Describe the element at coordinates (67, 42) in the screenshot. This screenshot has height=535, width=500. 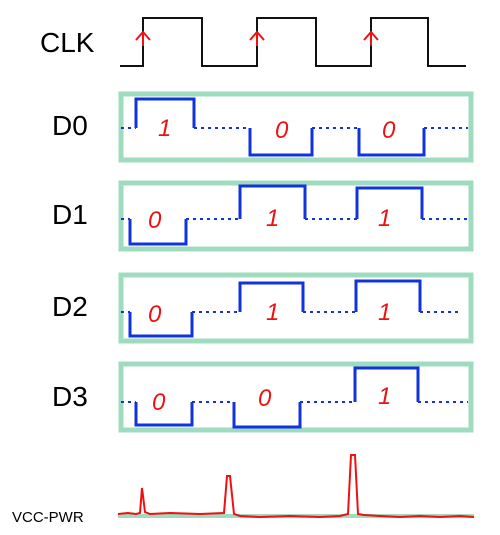
I see `clk-label: CLK` at that location.